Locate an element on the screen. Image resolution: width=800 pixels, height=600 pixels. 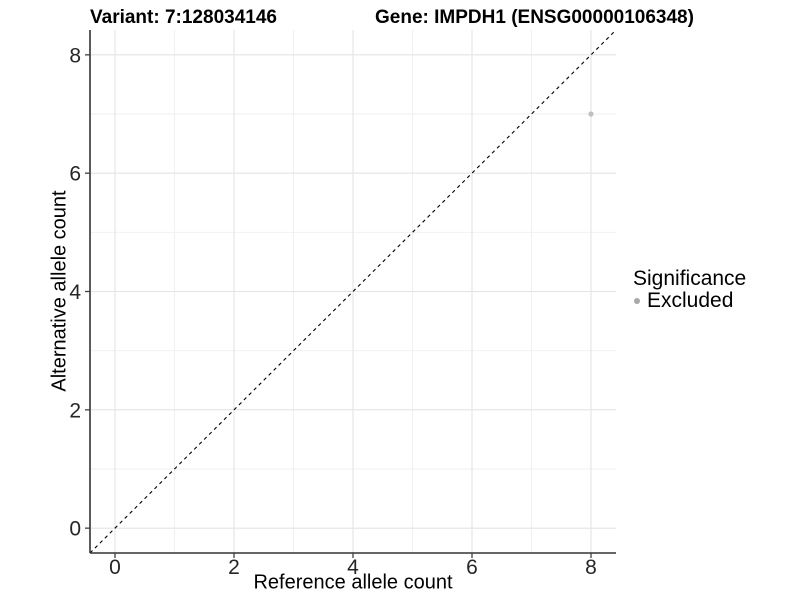
legend: Significance Excluded is located at coordinates (690, 290).